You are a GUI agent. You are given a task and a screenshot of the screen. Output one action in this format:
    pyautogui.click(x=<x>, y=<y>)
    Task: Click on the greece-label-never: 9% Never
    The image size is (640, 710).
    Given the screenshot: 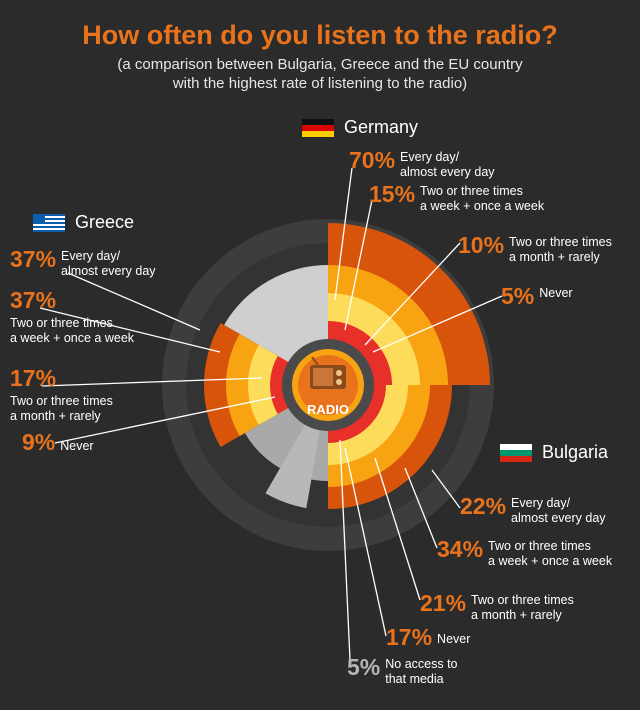 What is the action you would take?
    pyautogui.click(x=58, y=442)
    